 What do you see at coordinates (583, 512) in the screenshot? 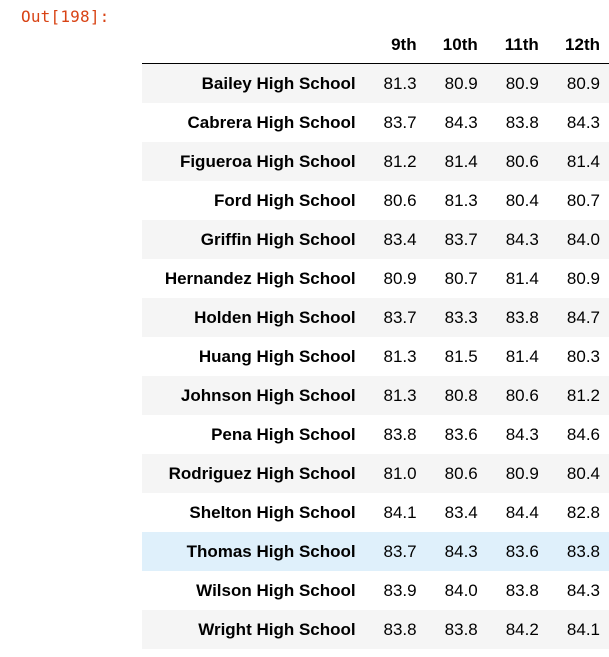
I see `table-cell-score: 82.8` at bounding box center [583, 512].